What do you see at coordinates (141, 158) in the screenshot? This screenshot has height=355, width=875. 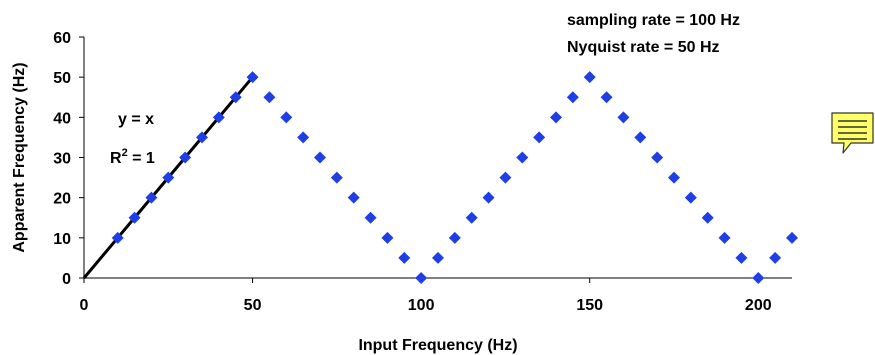 I see `r-squared-value: = 1` at bounding box center [141, 158].